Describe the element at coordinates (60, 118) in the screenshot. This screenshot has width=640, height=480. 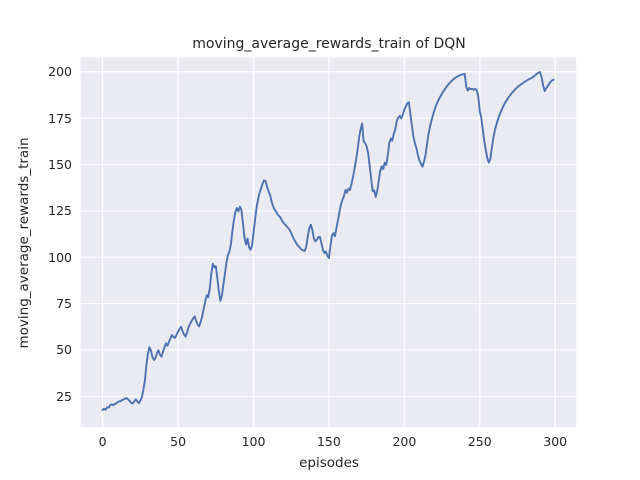
I see `y-tick-label-175: 175` at that location.